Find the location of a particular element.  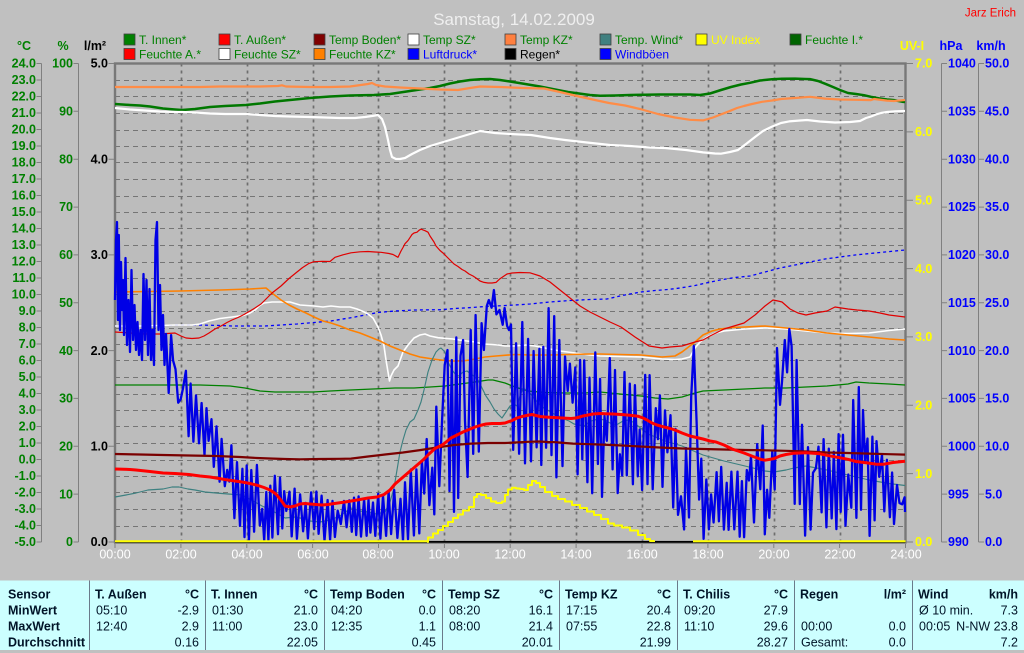

svg-text: 29.6 is located at coordinates (776, 627).